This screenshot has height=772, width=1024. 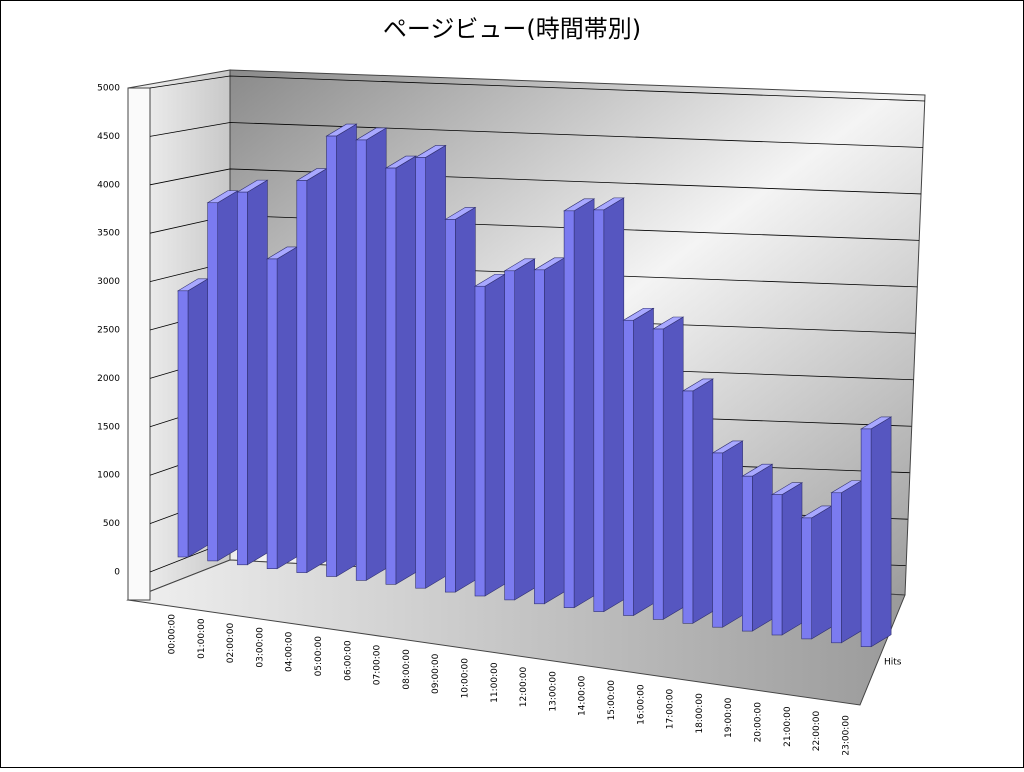 What do you see at coordinates (111, 524) in the screenshot?
I see `y-tick-label: 500` at bounding box center [111, 524].